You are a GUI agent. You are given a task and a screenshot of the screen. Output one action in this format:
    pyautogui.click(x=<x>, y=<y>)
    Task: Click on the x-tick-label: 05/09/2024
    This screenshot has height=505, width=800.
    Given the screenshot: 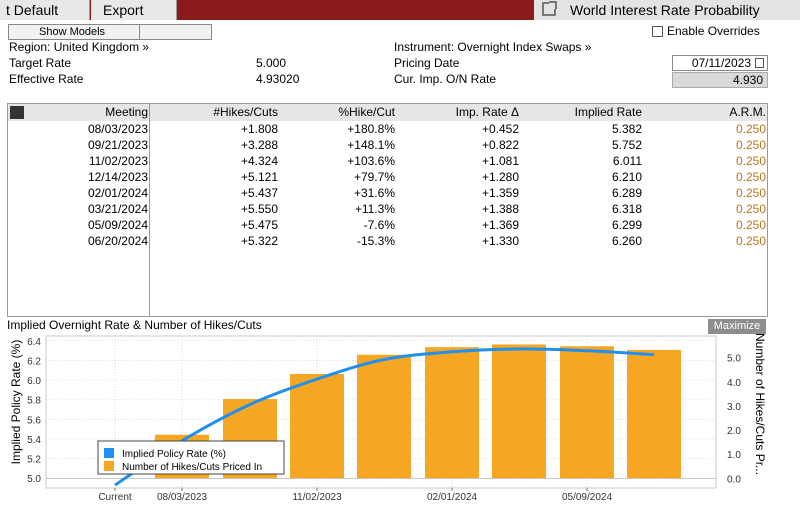 What is the action you would take?
    pyautogui.click(x=587, y=497)
    